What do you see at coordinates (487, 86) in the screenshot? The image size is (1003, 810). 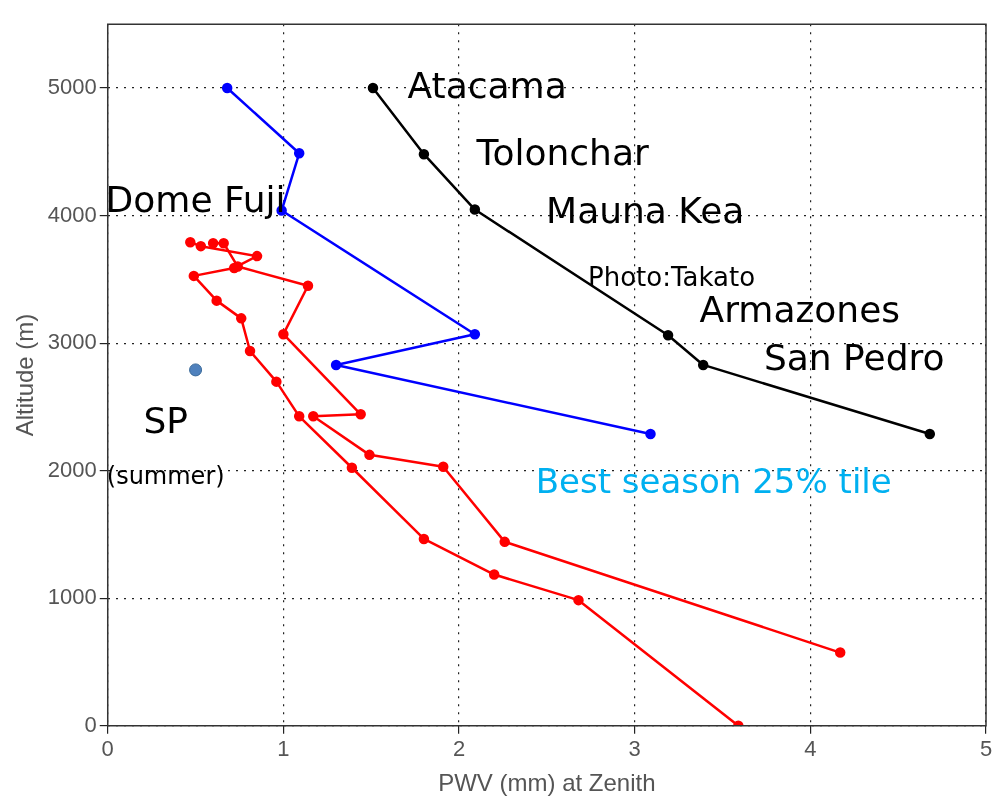 I see `annotation: Atacama` at bounding box center [487, 86].